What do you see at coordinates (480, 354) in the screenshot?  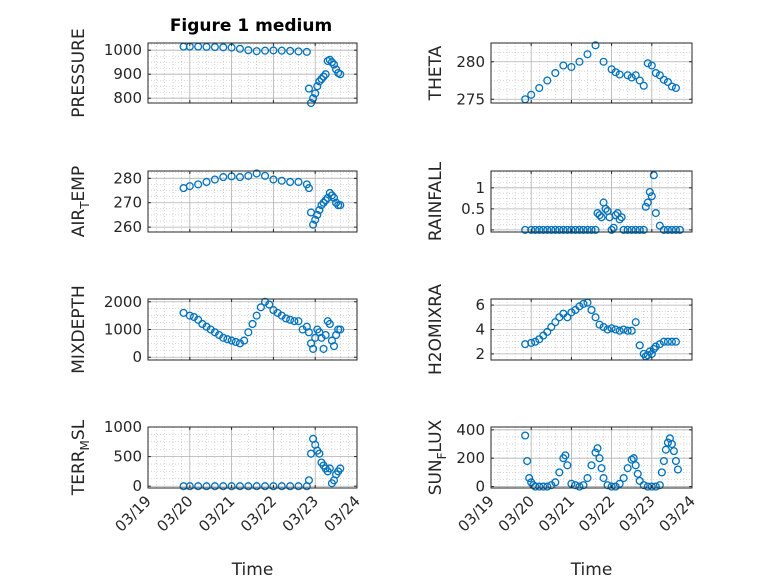 I see `y-tick-label: 2` at bounding box center [480, 354].